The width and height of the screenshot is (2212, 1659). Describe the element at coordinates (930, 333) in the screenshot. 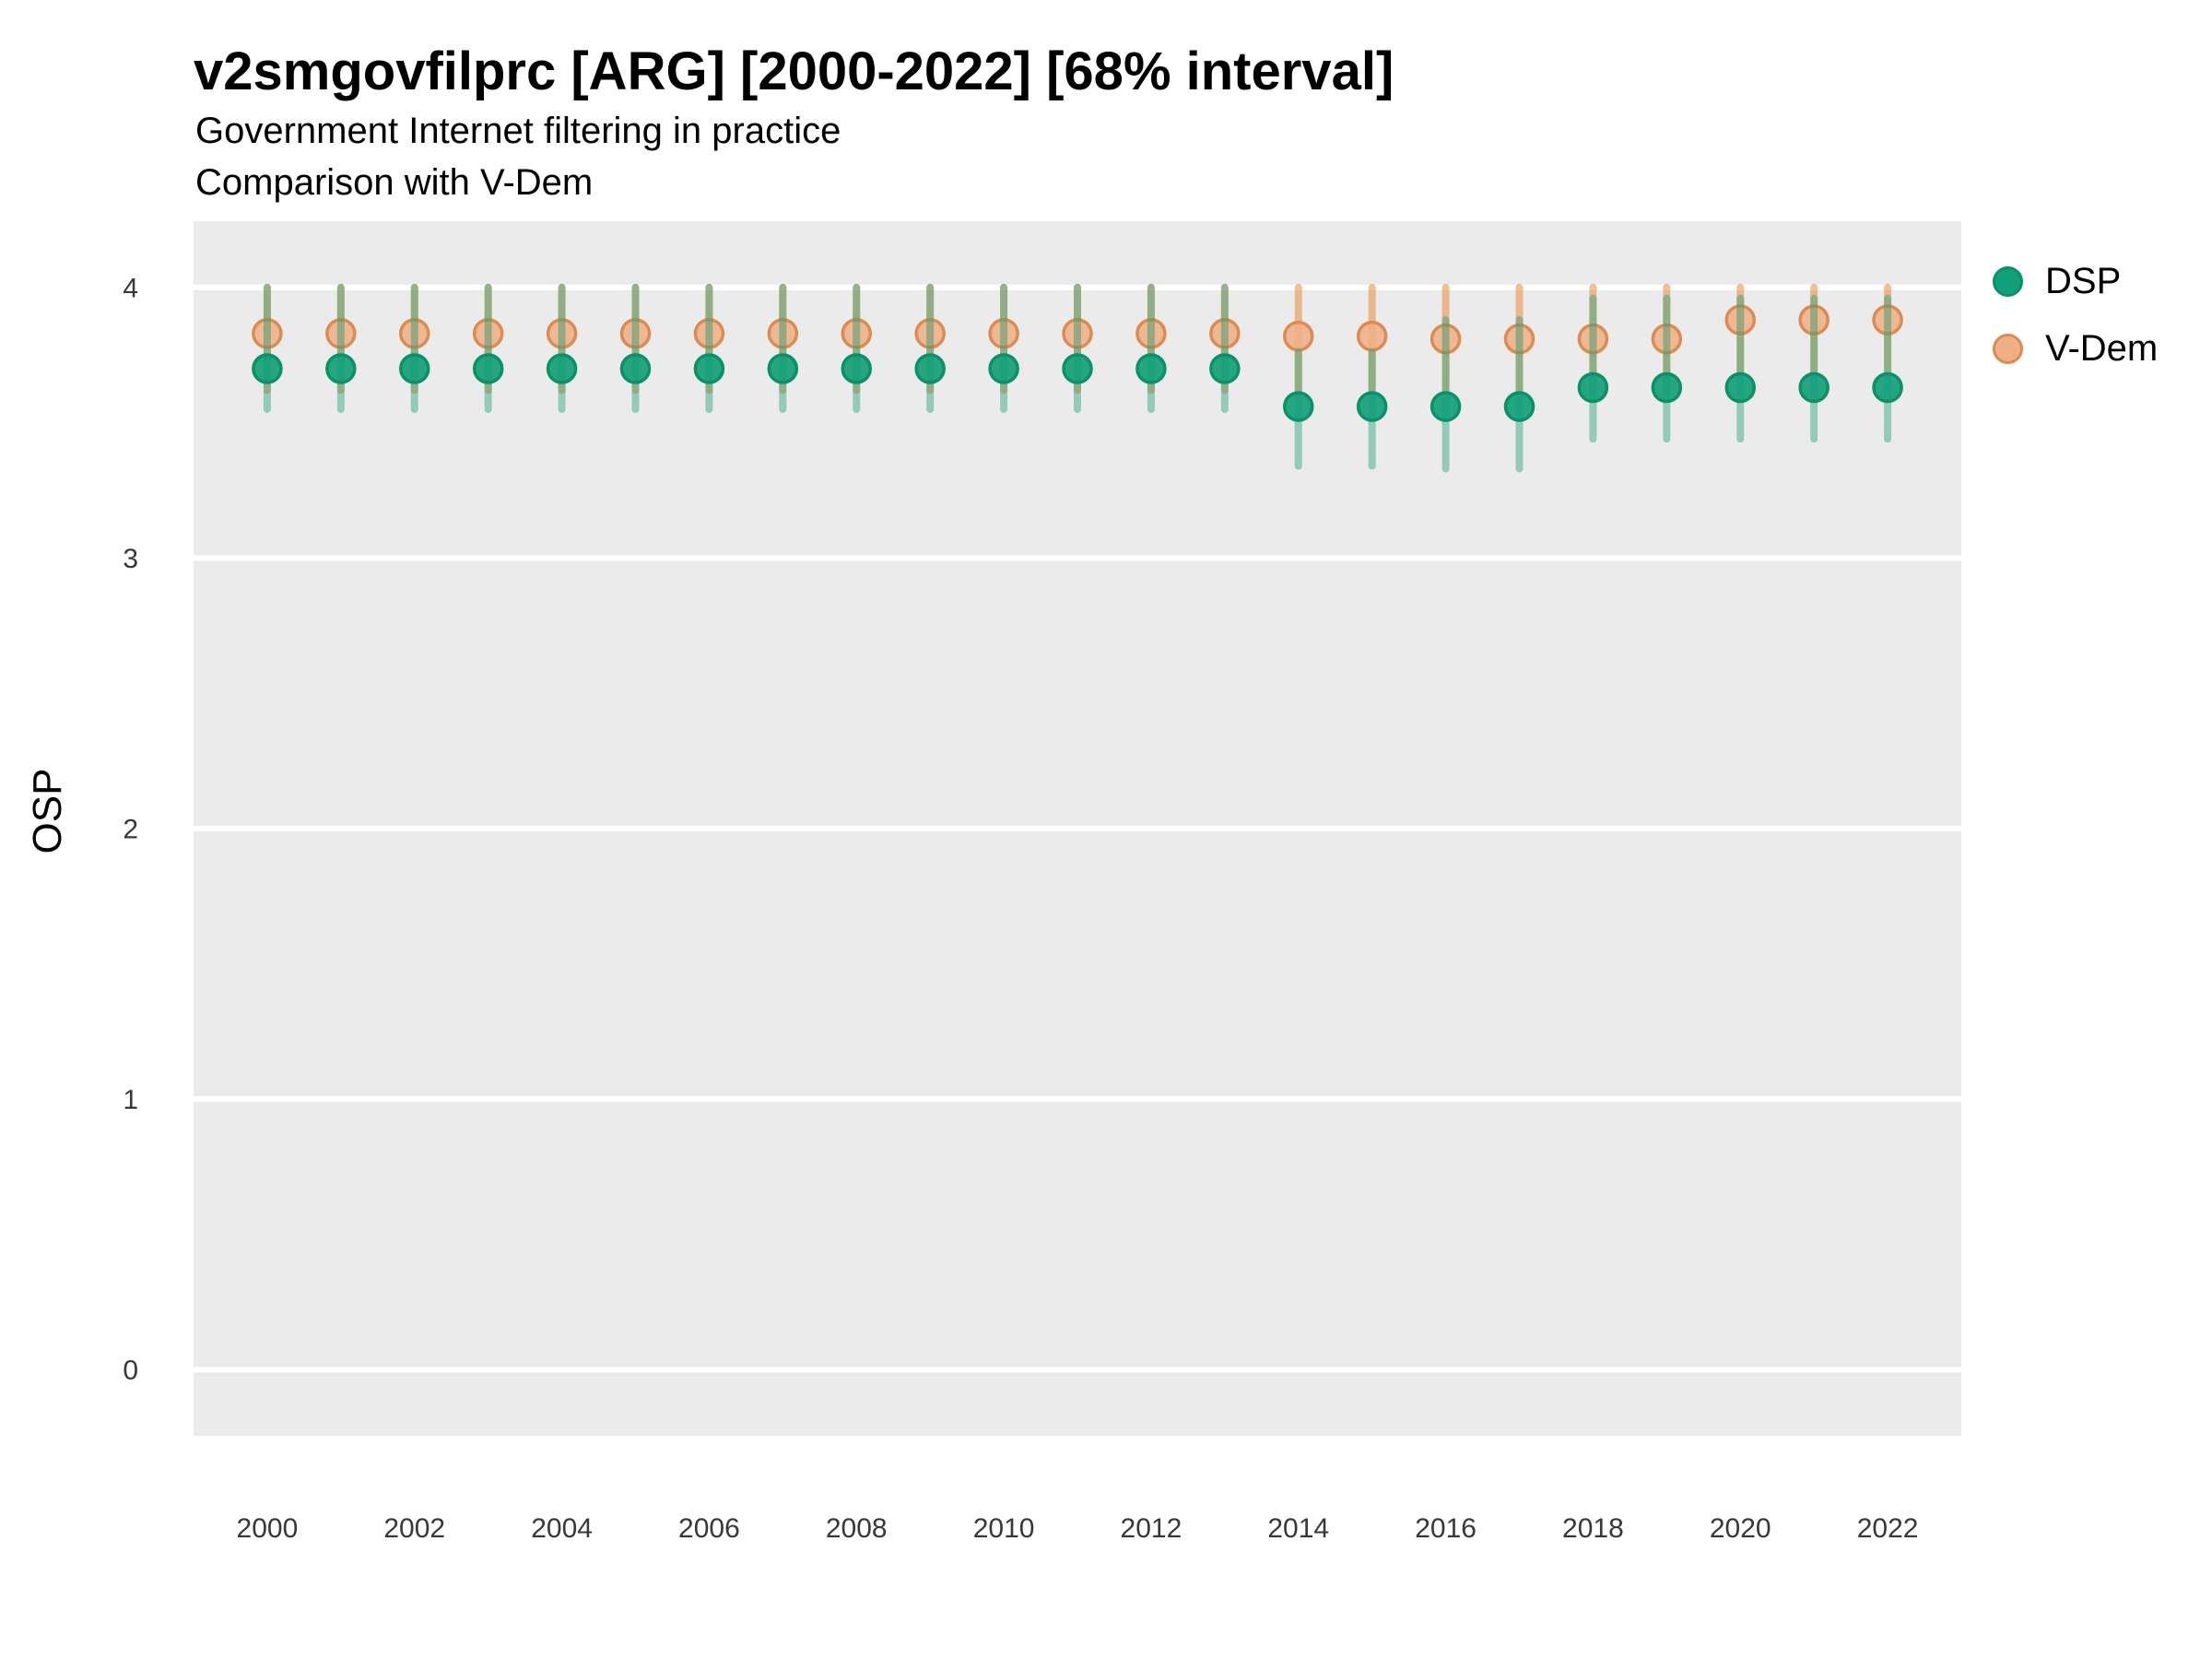

I see `v-dem-point-2009` at that location.